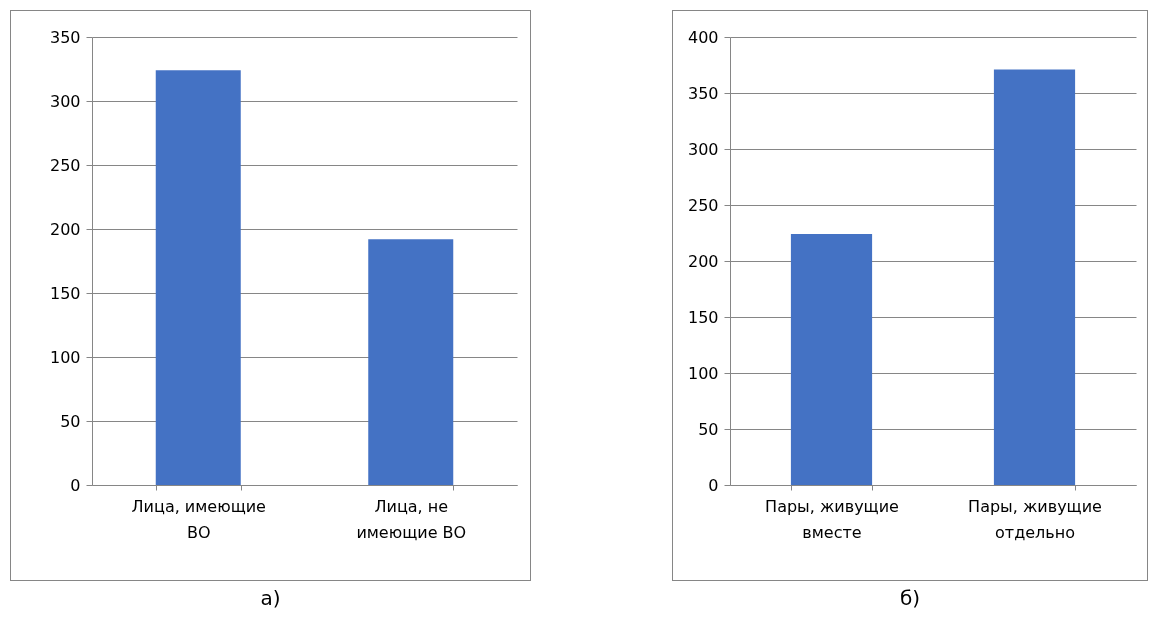 Image resolution: width=1161 pixels, height=619 pixels. I want to click on x-tick-label: Пары, живущие отдельно, so click(1035, 519).